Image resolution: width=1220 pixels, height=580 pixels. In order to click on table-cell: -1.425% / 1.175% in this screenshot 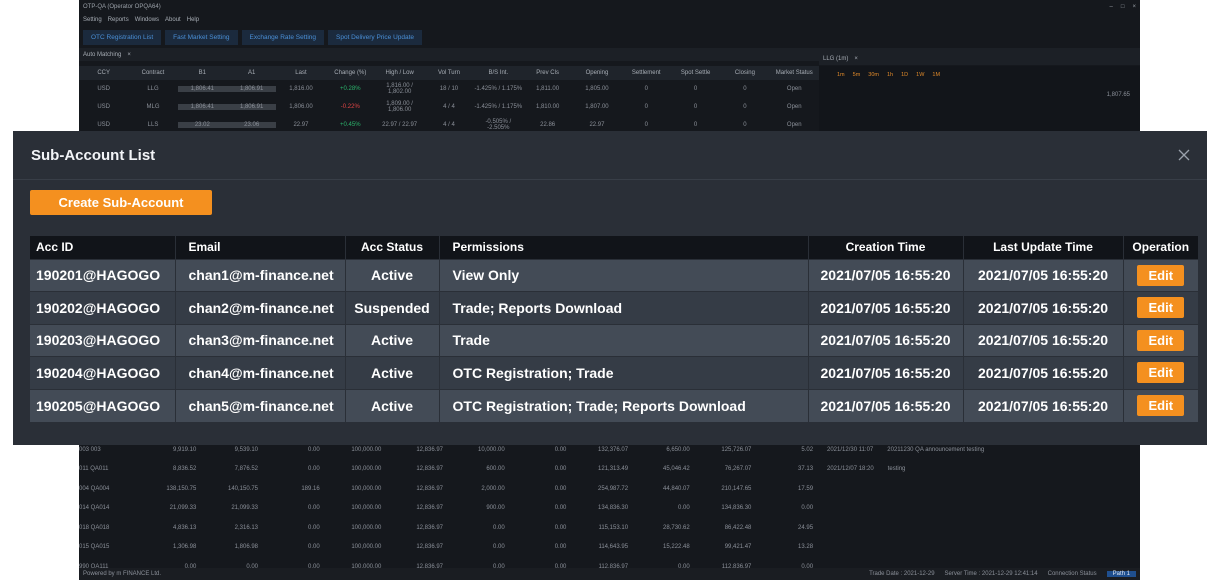, I will do `click(498, 107)`.